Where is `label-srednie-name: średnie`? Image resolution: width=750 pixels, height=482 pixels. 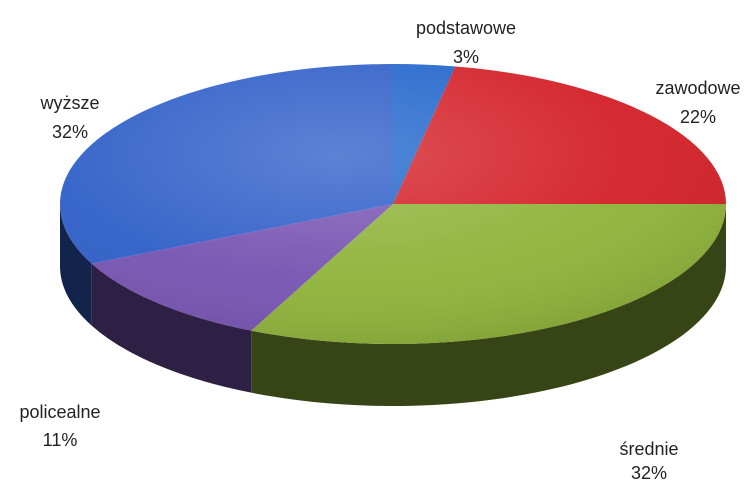
label-srednie-name: średnie is located at coordinates (648, 449).